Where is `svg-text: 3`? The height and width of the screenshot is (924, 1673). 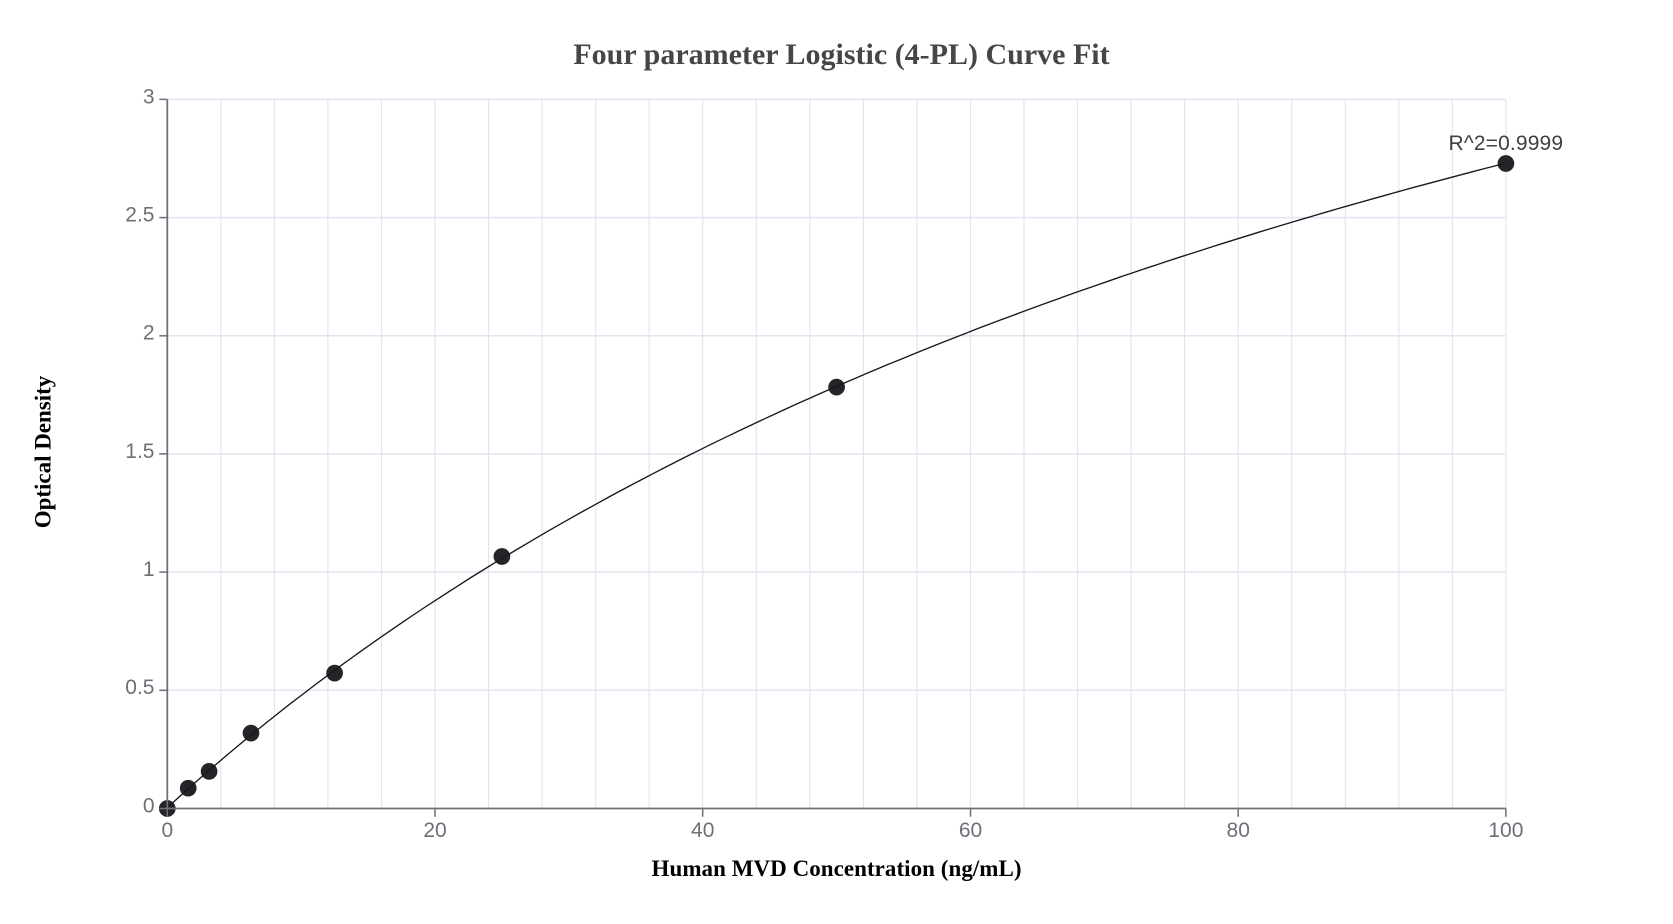 svg-text: 3 is located at coordinates (149, 96).